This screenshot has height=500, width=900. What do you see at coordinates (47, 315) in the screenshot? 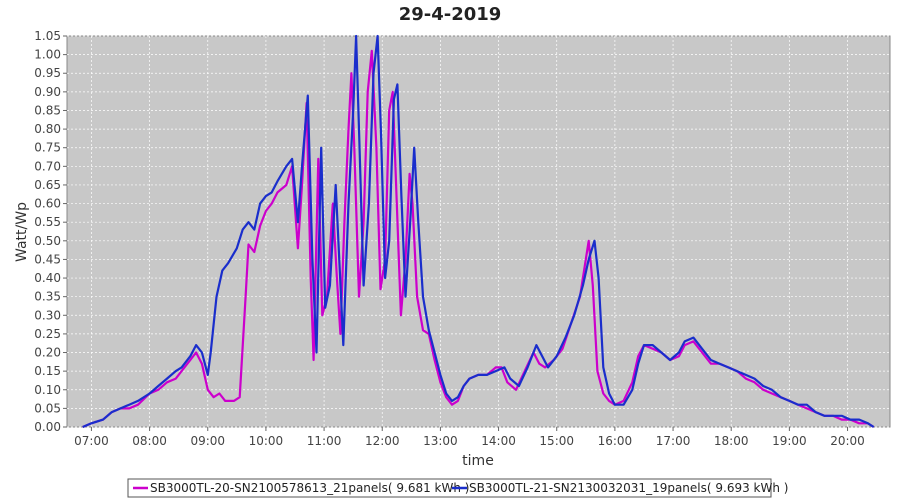
I see `y-tick-label: 0.30` at bounding box center [47, 315].